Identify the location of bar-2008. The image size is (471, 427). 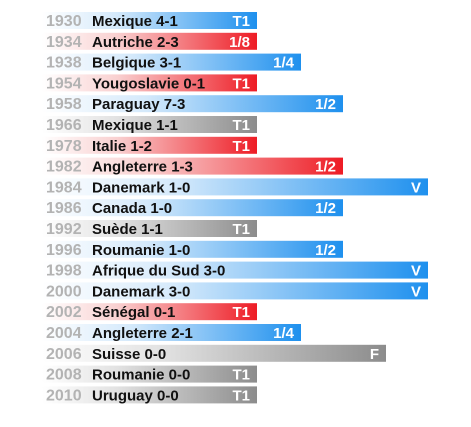
(149, 374).